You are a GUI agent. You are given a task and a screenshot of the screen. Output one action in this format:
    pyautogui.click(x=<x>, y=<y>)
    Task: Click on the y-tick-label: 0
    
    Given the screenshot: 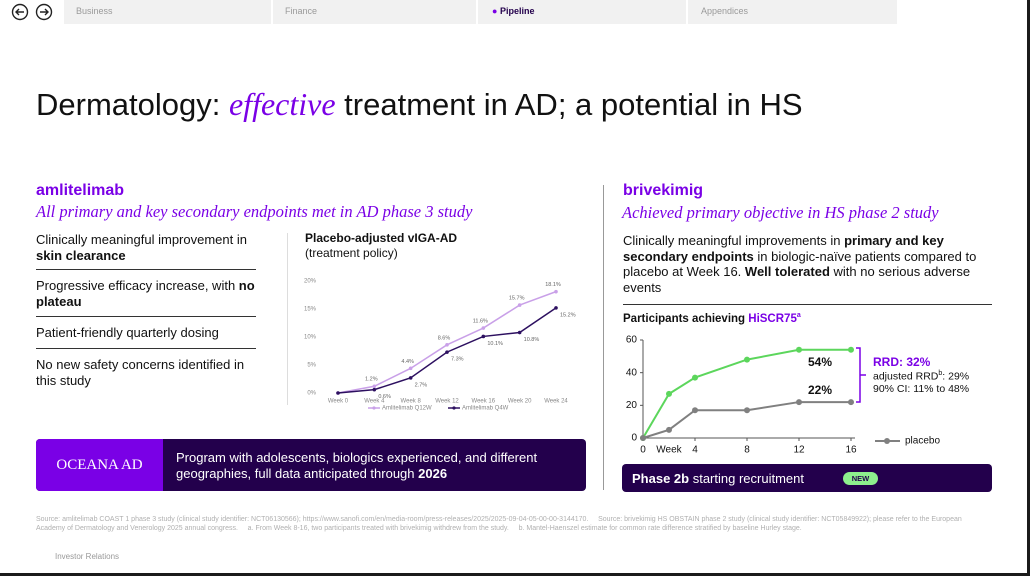 What is the action you would take?
    pyautogui.click(x=634, y=438)
    